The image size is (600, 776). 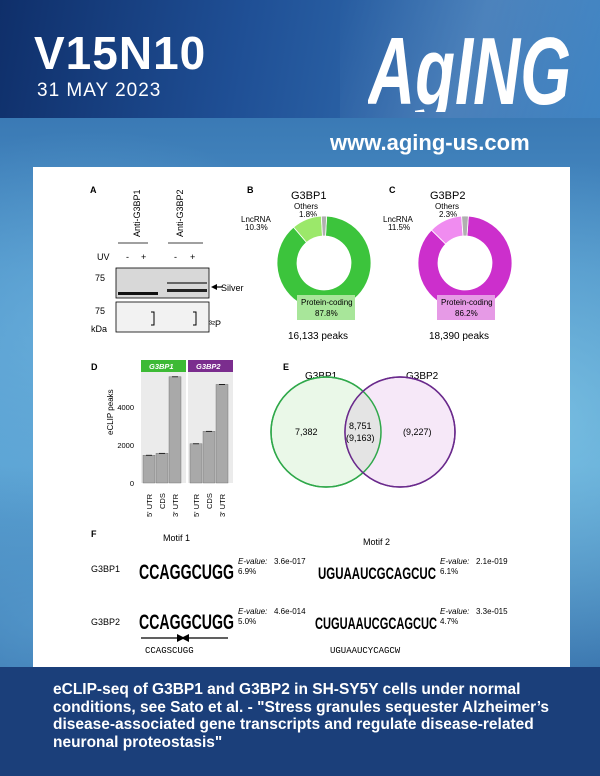 What do you see at coordinates (454, 611) in the screenshot?
I see `m2-r2-evalue-label: E-value:` at bounding box center [454, 611].